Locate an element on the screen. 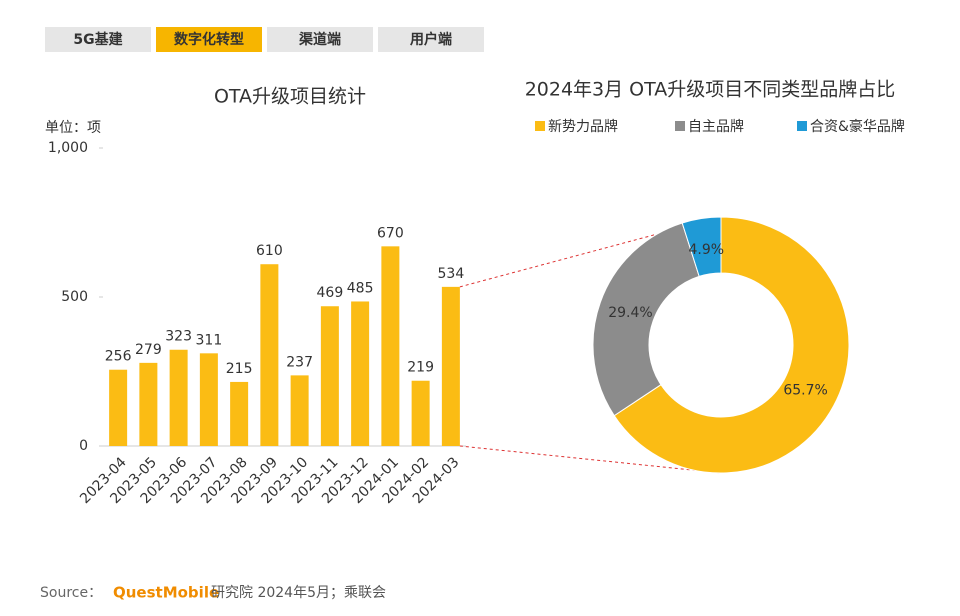  data-label: 311 is located at coordinates (209, 340).